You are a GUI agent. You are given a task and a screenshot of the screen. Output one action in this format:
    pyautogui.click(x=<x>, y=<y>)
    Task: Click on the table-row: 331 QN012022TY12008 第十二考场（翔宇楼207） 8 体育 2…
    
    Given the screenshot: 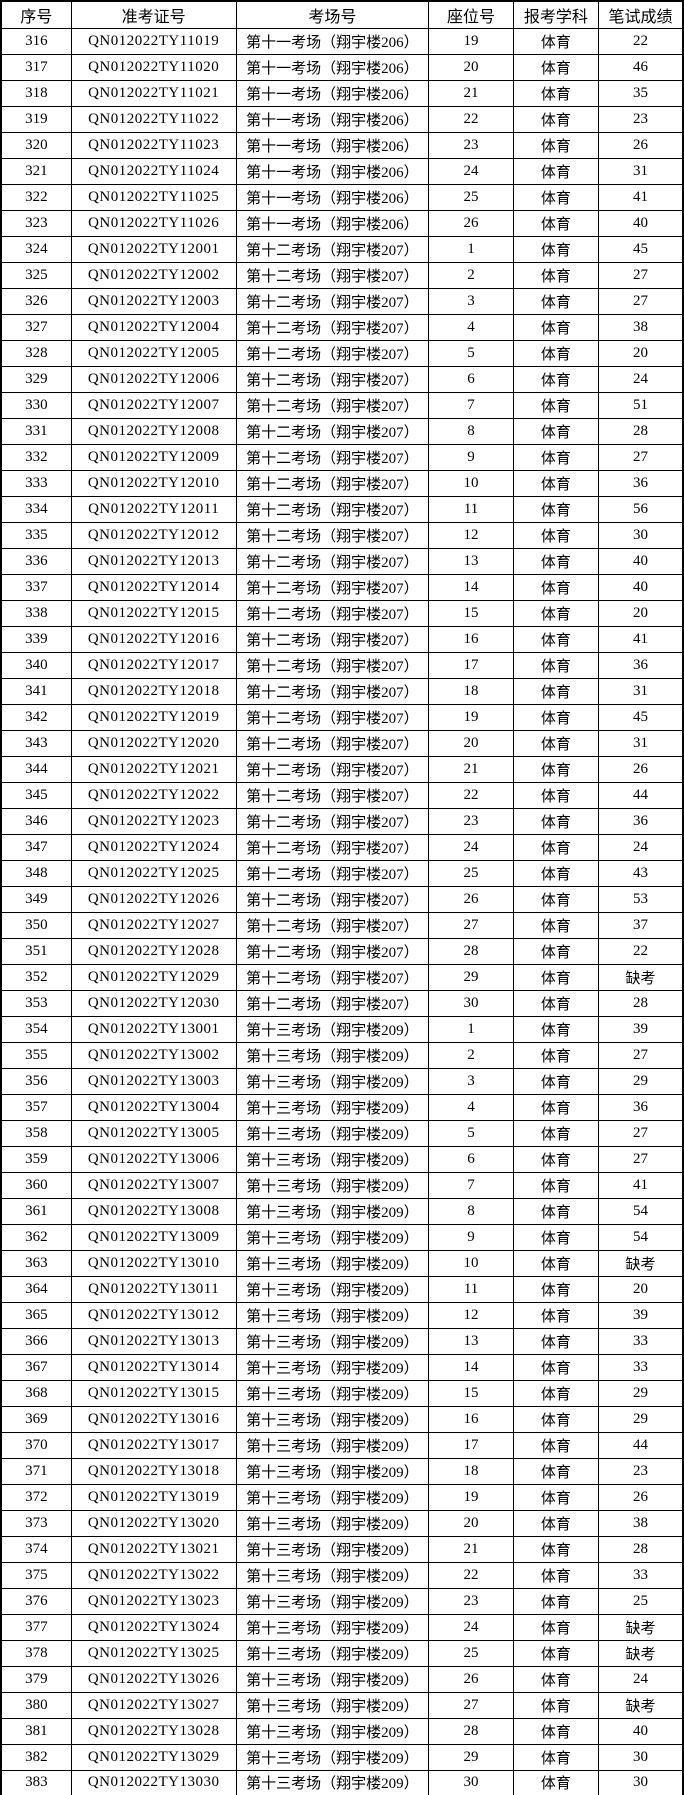 What is the action you would take?
    pyautogui.click(x=342, y=431)
    